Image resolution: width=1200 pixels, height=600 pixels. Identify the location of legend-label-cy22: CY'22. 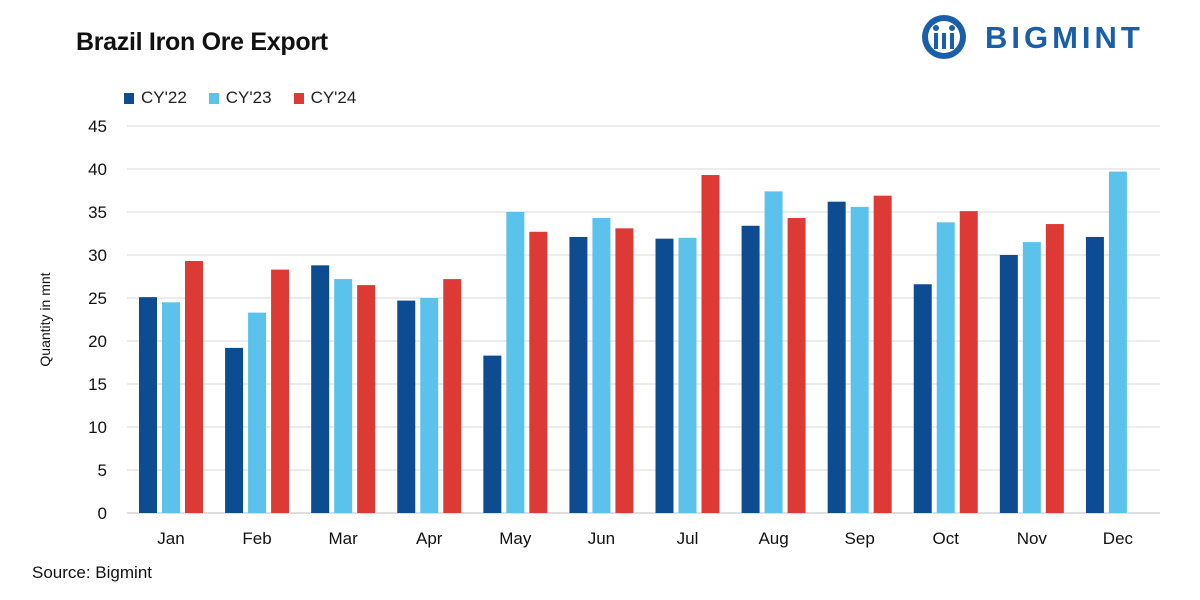
(164, 97).